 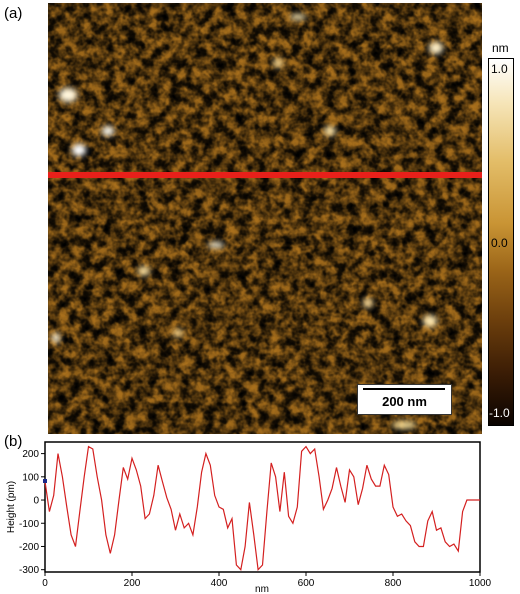 I want to click on y-axis-label: Height (pm), so click(x=11, y=507).